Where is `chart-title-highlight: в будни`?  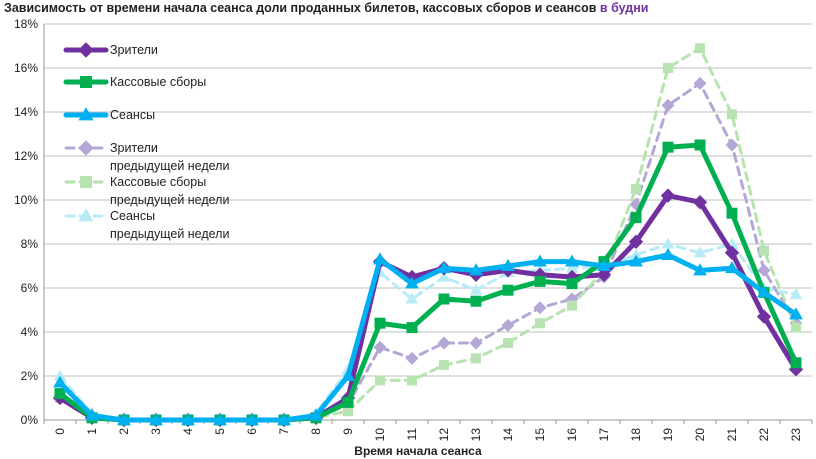 chart-title-highlight: в будни is located at coordinates (624, 8).